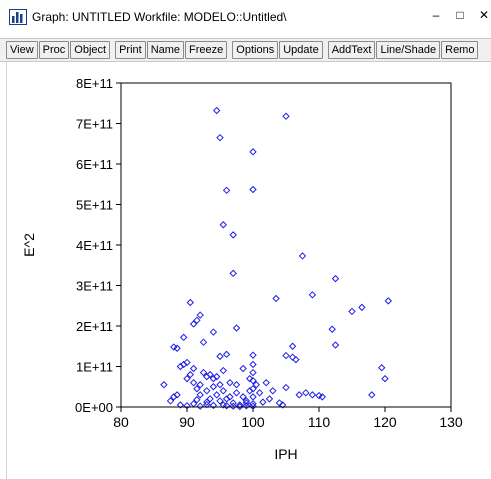 This screenshot has height=479, width=491. Describe the element at coordinates (94, 205) in the screenshot. I see `y-tick-label: 5E+11` at that location.